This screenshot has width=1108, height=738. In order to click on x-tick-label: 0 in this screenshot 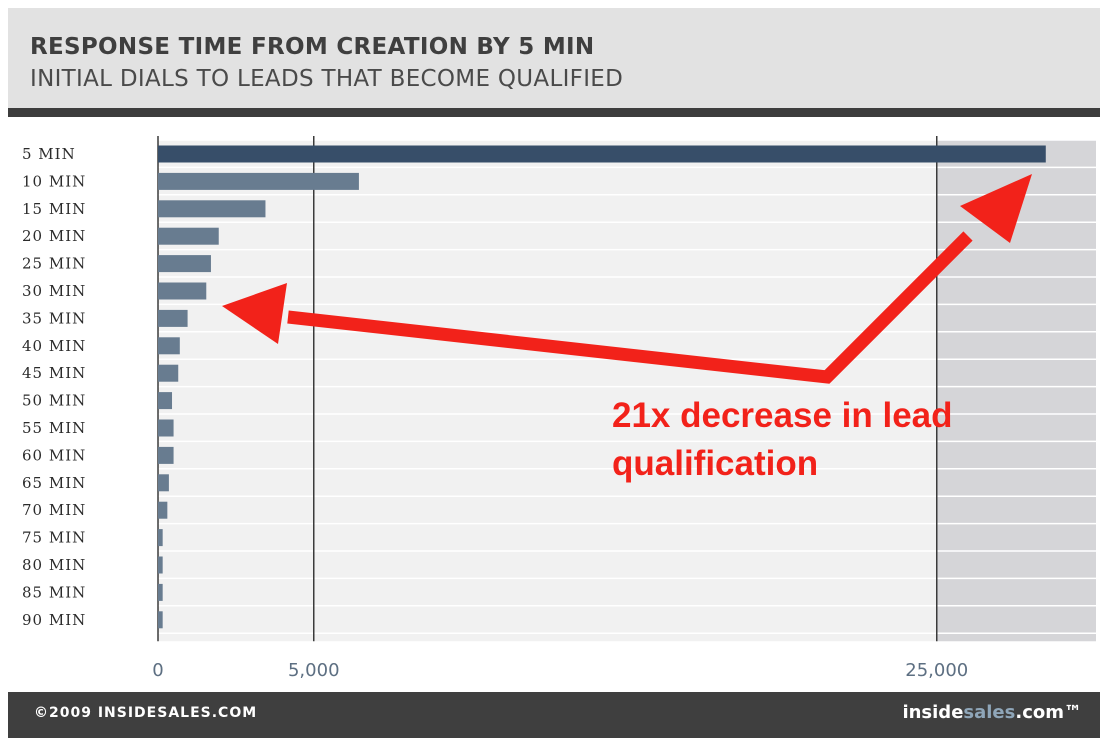, I will do `click(157, 670)`.